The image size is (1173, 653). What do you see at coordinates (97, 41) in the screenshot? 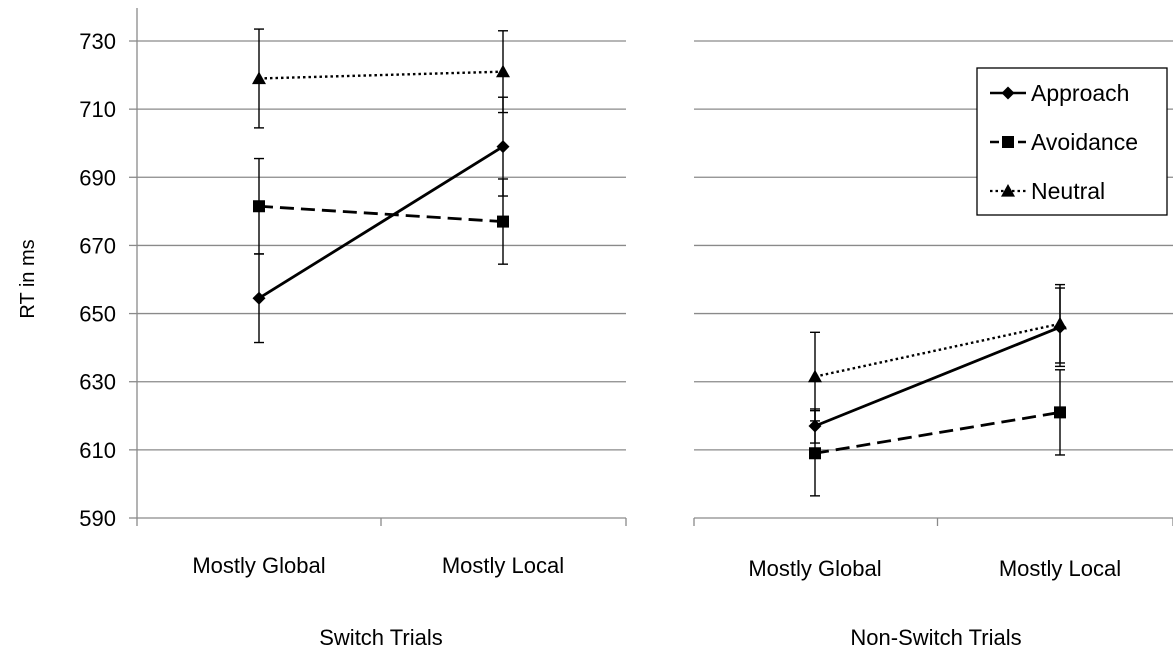
I see `y-tick-label: 730` at bounding box center [97, 41].